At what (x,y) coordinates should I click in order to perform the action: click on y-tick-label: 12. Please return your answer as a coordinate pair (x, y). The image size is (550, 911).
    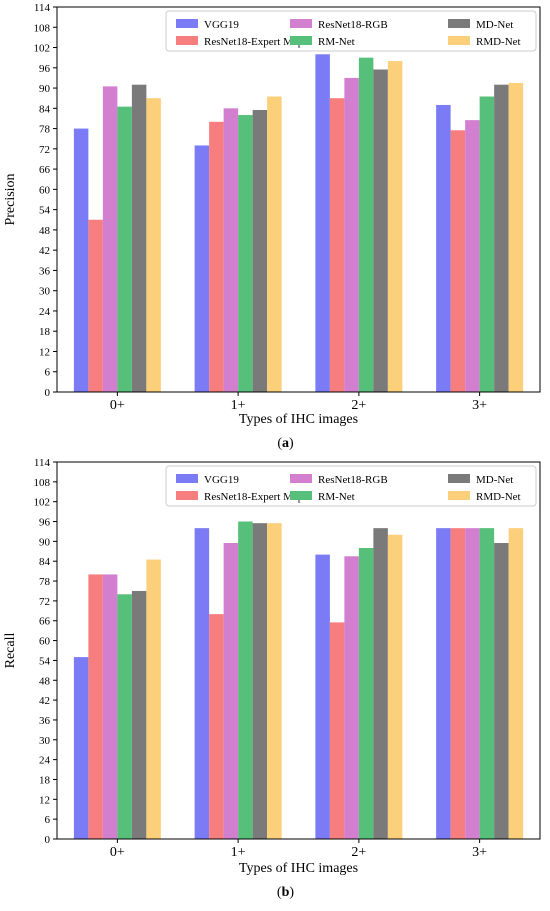
    Looking at the image, I should click on (44, 352).